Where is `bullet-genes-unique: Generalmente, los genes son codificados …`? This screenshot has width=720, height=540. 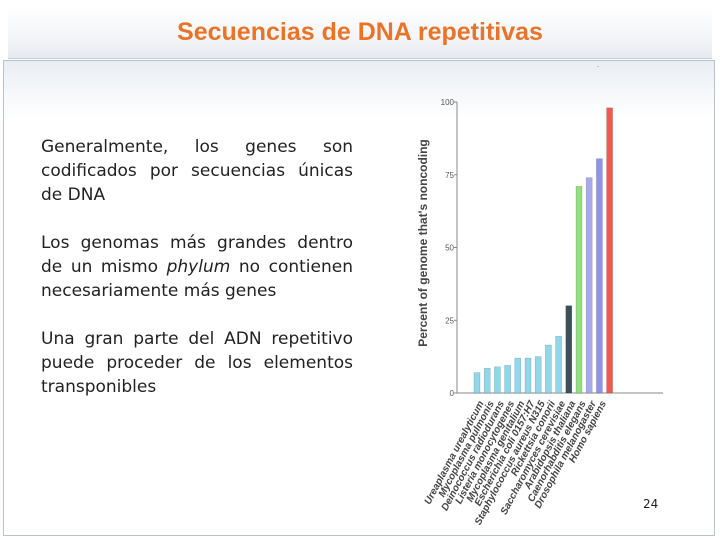 bullet-genes-unique: Generalmente, los genes son codificados … is located at coordinates (197, 171).